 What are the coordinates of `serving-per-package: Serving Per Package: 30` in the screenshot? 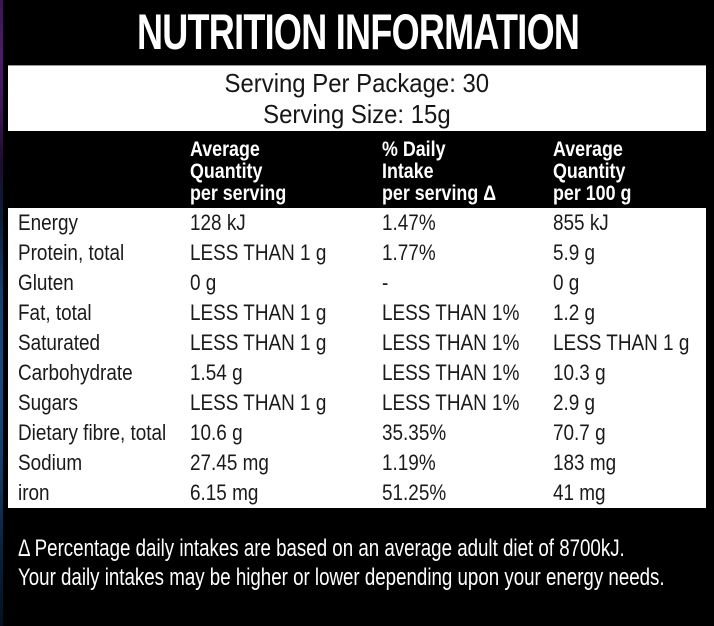 It's located at (357, 82).